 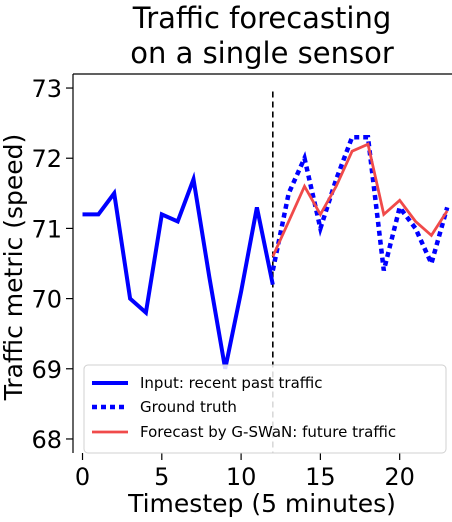 I want to click on x-tick-label: 15, so click(x=320, y=477).